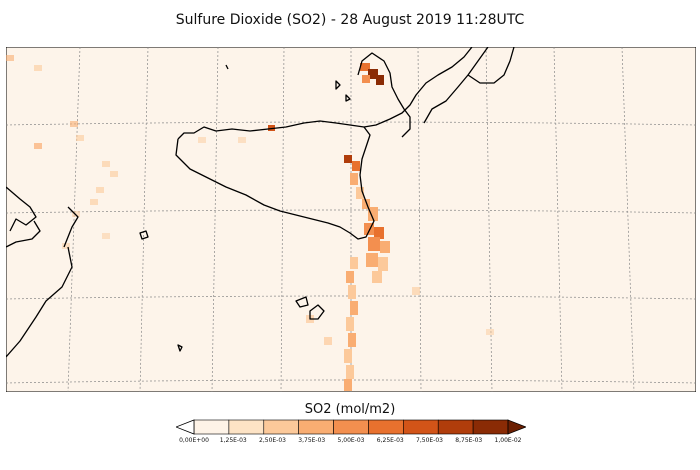  Describe the element at coordinates (351, 440) in the screenshot. I see `colorbar-tick-label: 5,00E-03` at that location.